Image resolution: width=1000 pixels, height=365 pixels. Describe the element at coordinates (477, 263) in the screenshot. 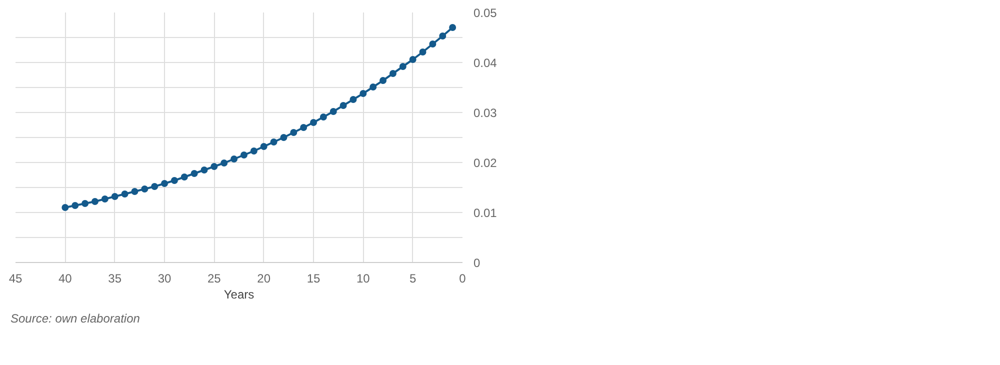

I see `y-tick-label: 0` at that location.